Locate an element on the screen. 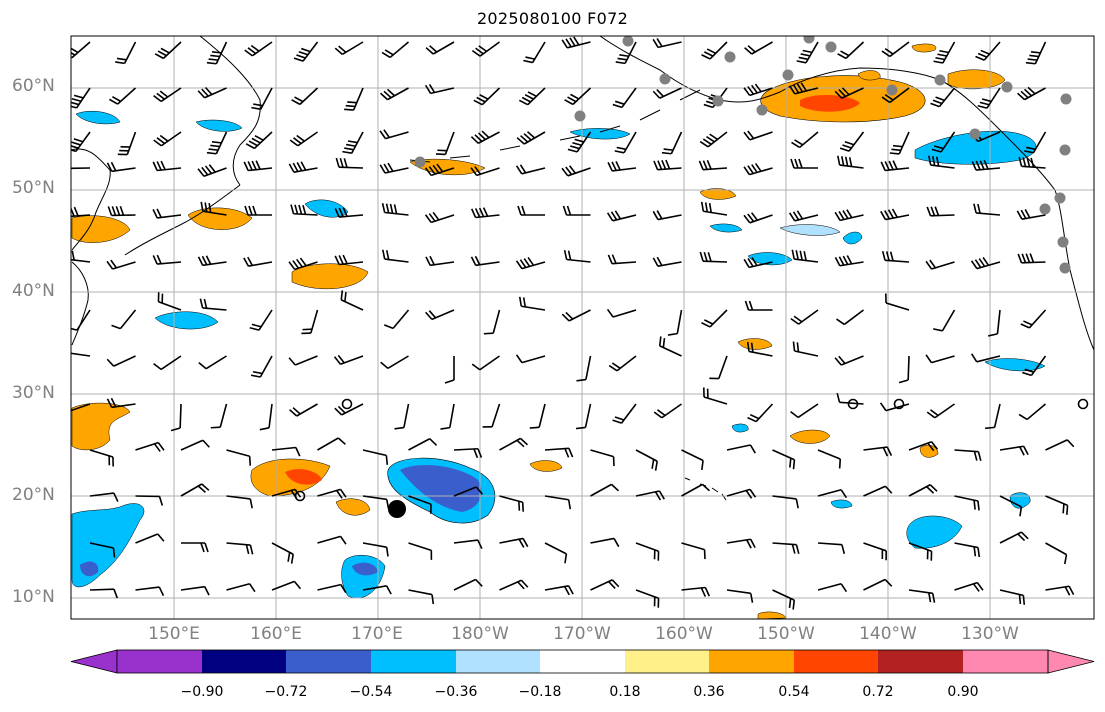  colorbar-tick-label: 0.90 is located at coordinates (963, 692).